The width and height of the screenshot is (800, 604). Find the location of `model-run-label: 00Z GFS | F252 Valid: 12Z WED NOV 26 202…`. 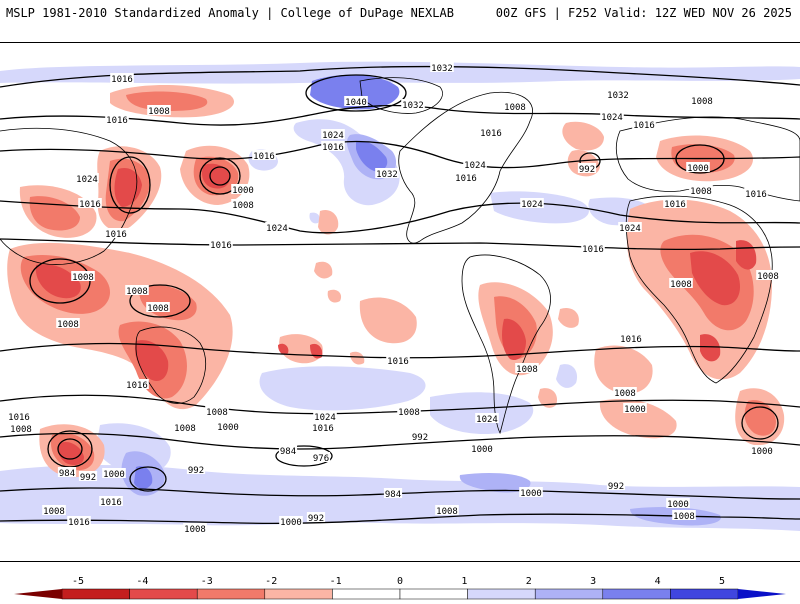

model-run-label: 00Z GFS | F252 Valid: 12Z WED NOV 26 202… is located at coordinates (643, 13).